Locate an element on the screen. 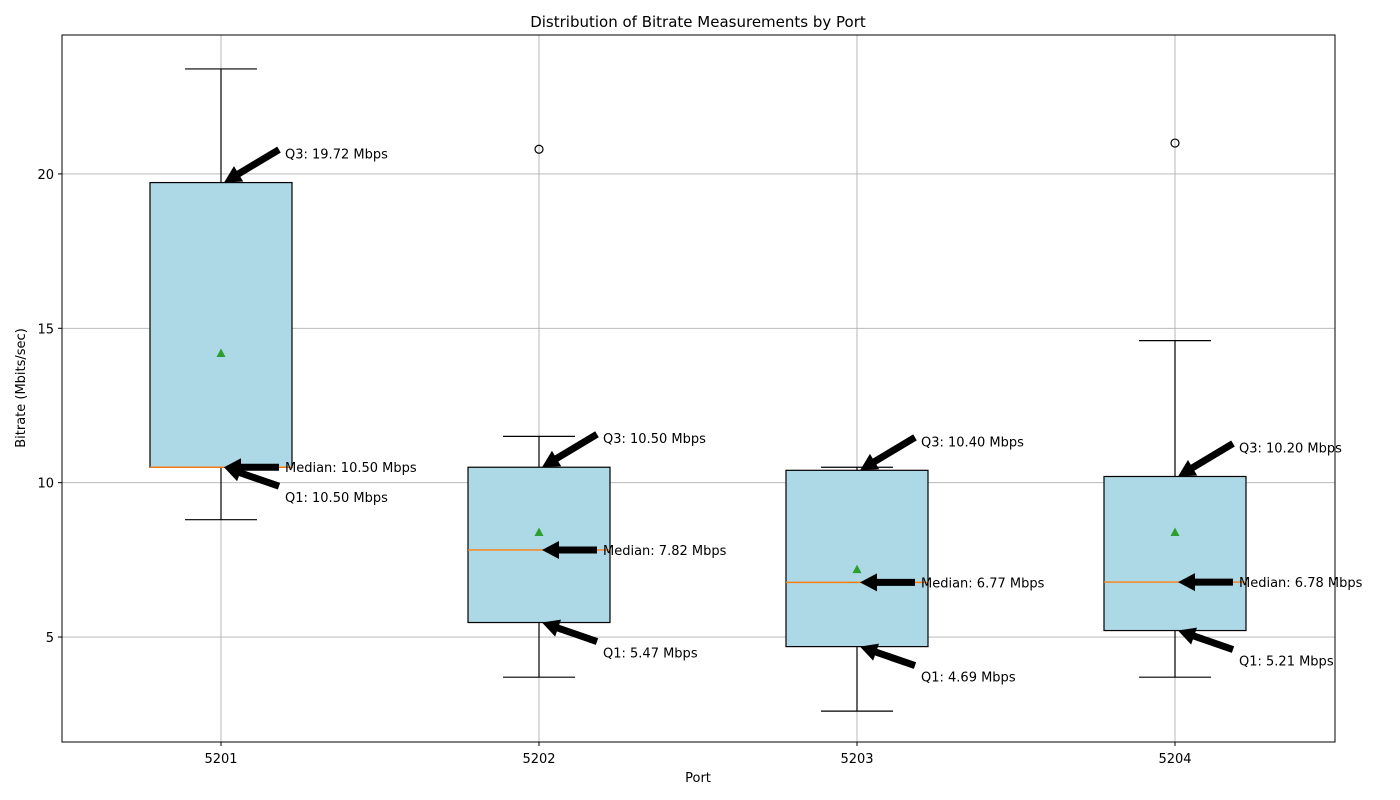  q3-annotation: Q3: 10.40 Mbps is located at coordinates (972, 442).